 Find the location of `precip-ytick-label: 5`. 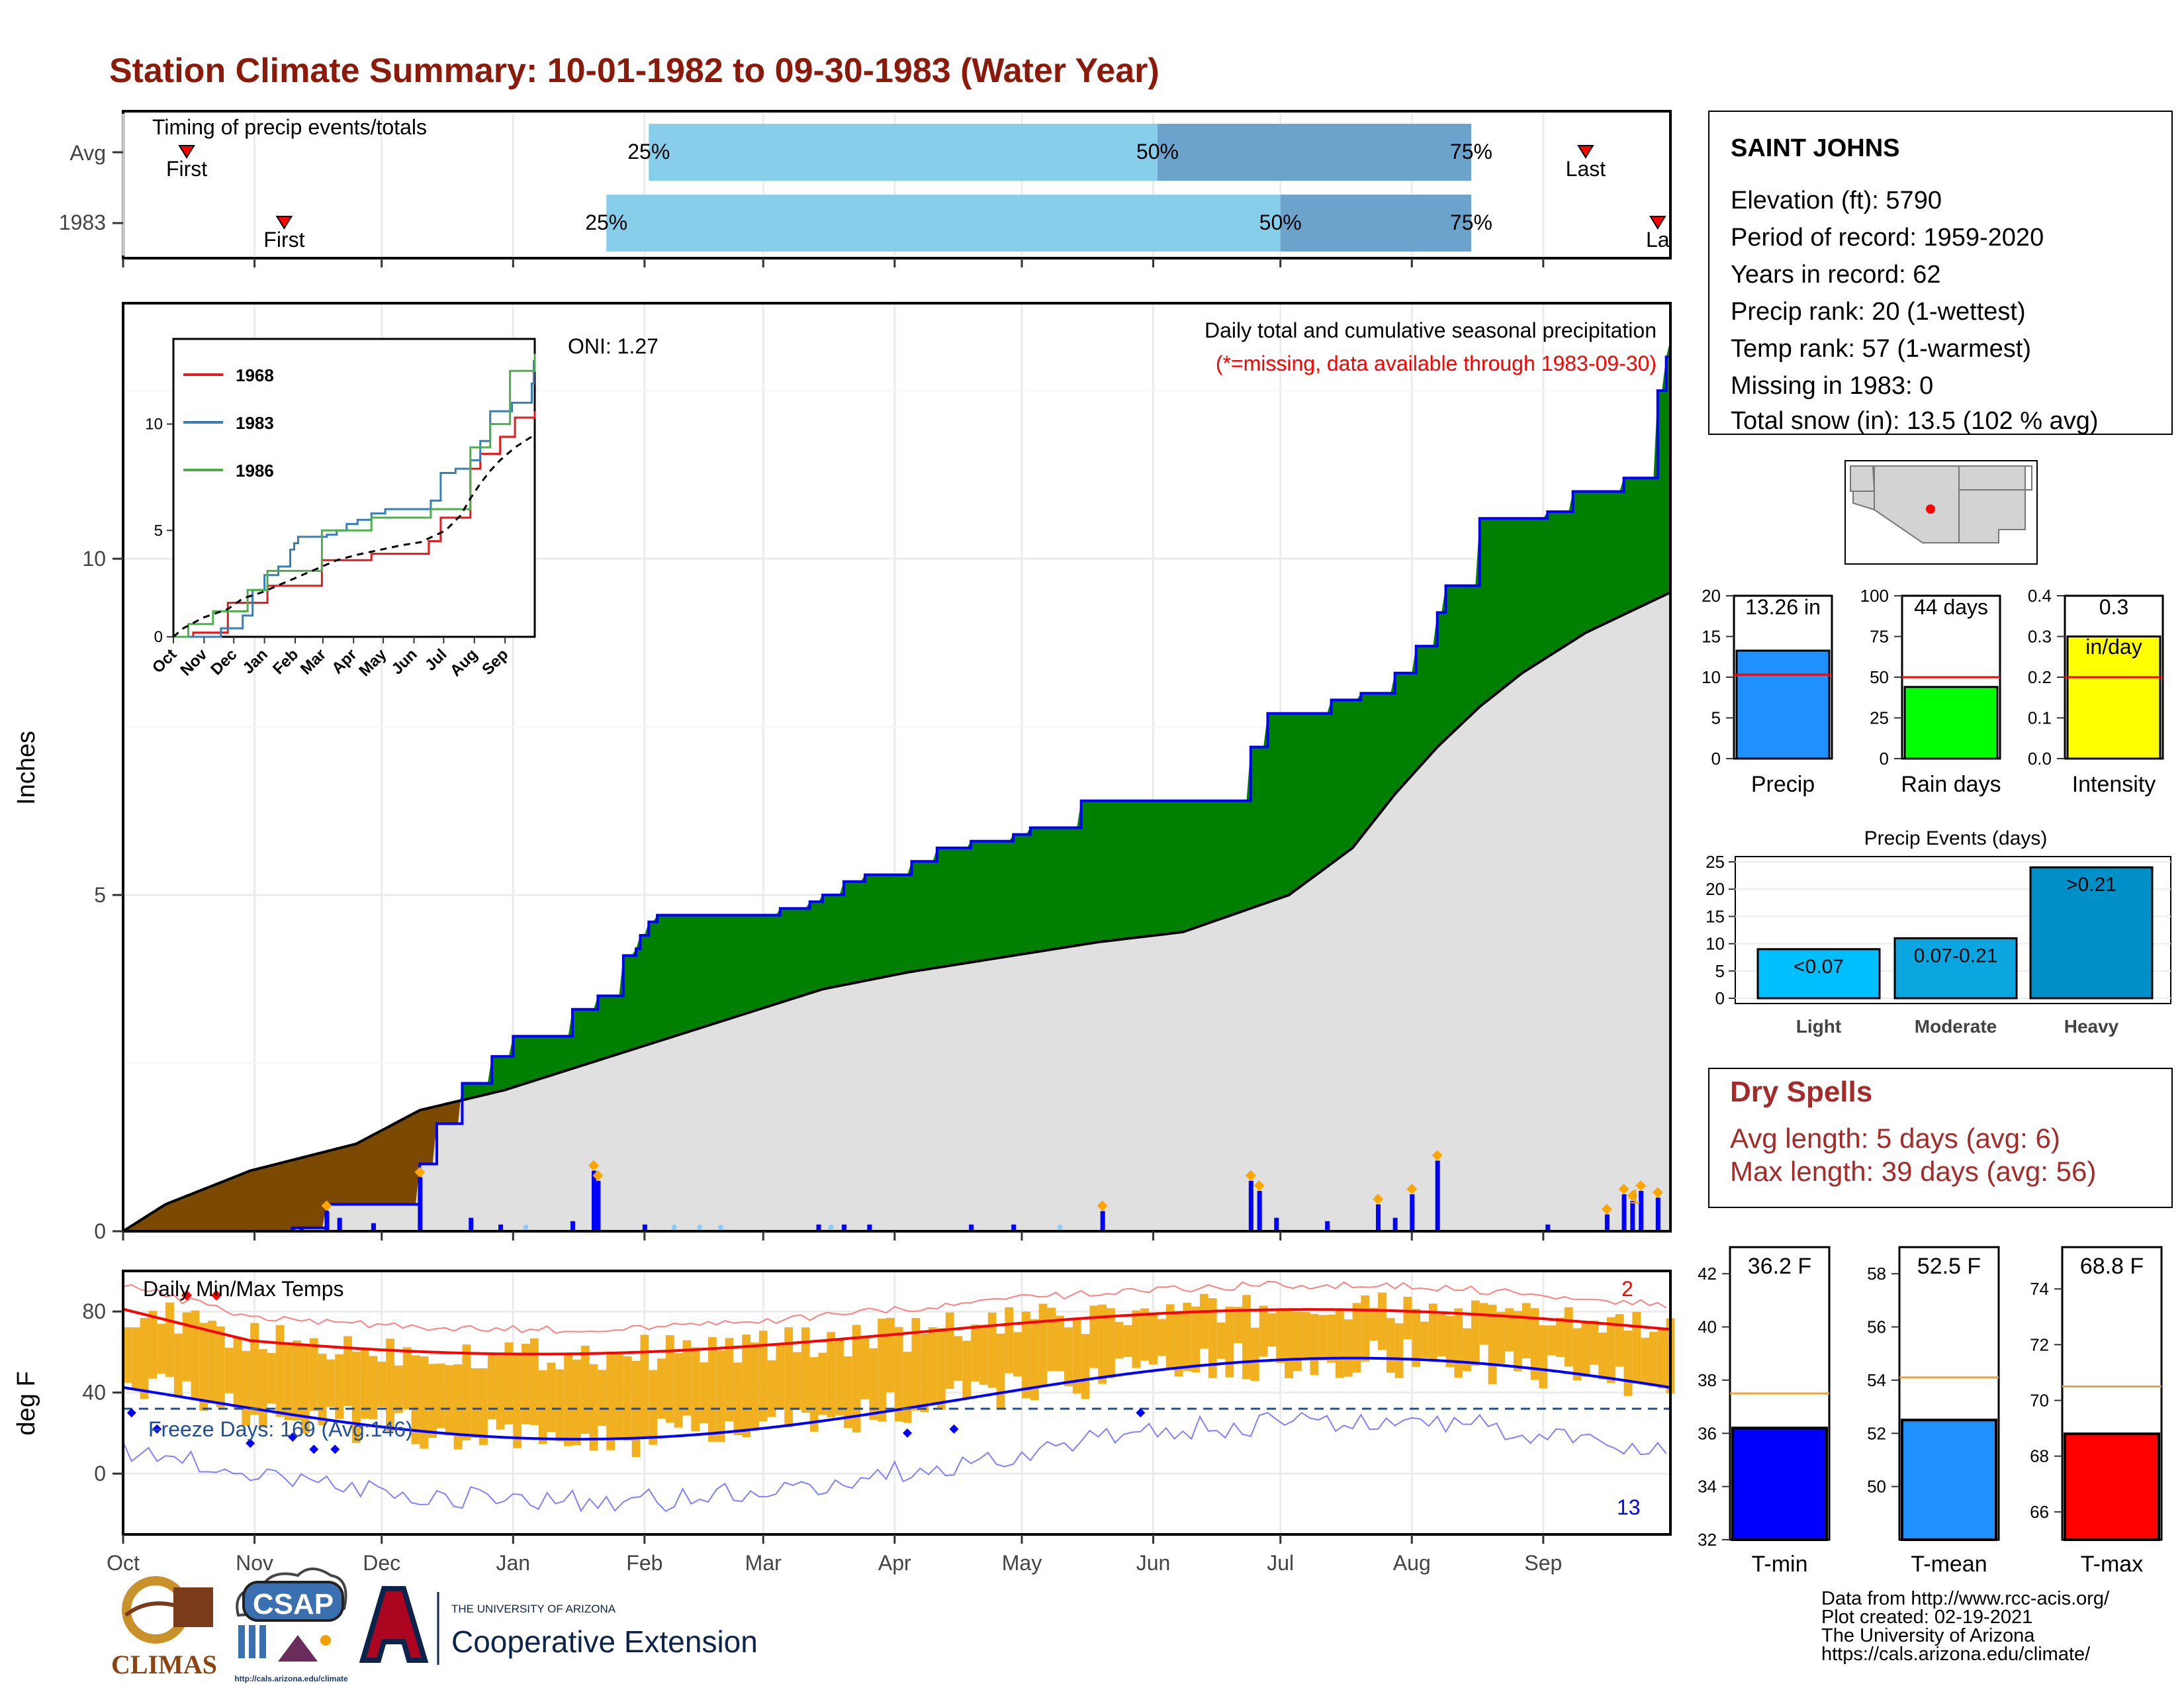

precip-ytick-label: 5 is located at coordinates (100, 895).